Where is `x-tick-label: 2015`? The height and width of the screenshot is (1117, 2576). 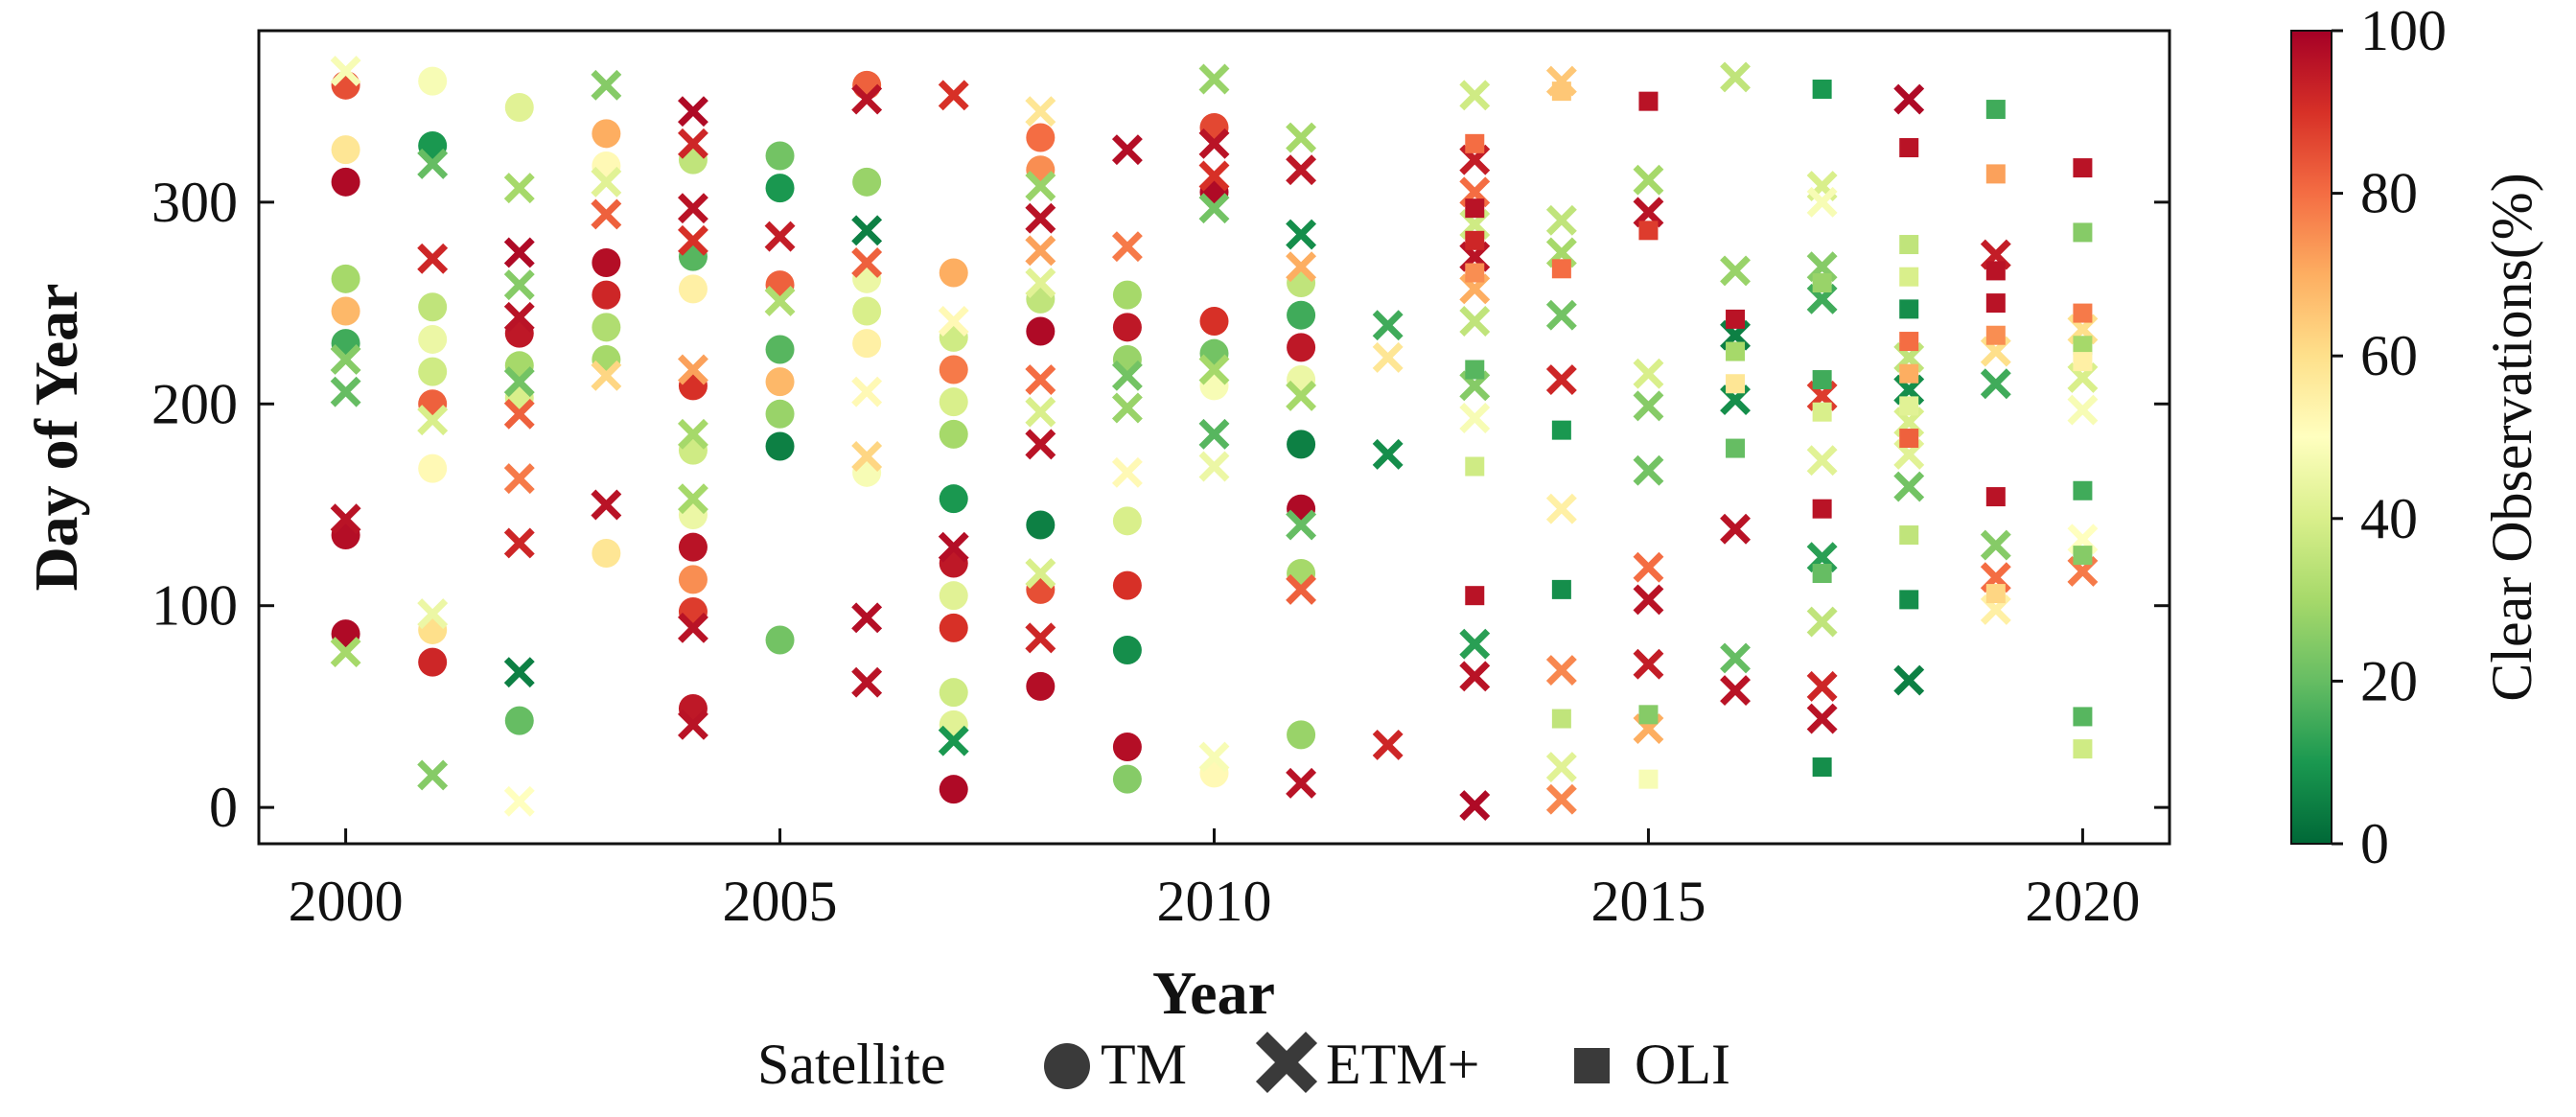 x-tick-label: 2015 is located at coordinates (1648, 902).